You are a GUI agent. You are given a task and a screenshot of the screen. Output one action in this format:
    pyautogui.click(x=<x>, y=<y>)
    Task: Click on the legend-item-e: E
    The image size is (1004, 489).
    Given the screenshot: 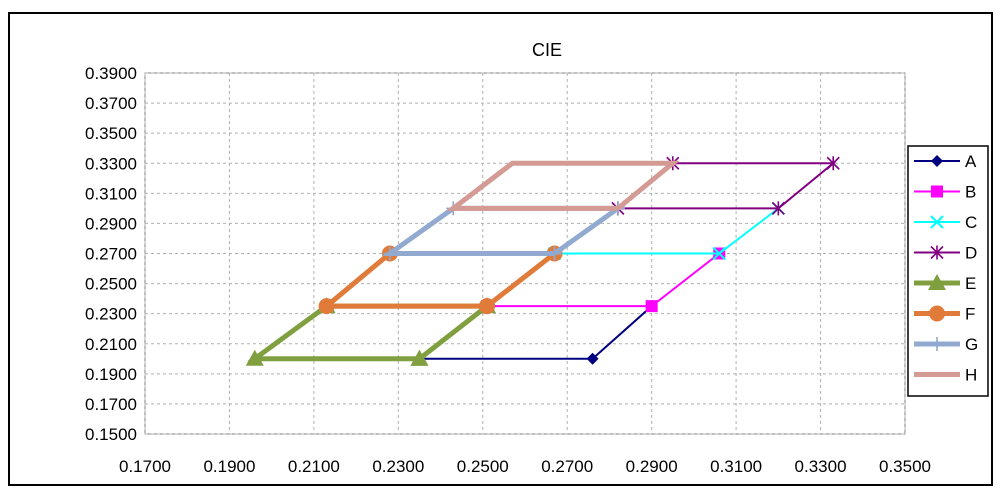 What is the action you would take?
    pyautogui.click(x=945, y=283)
    